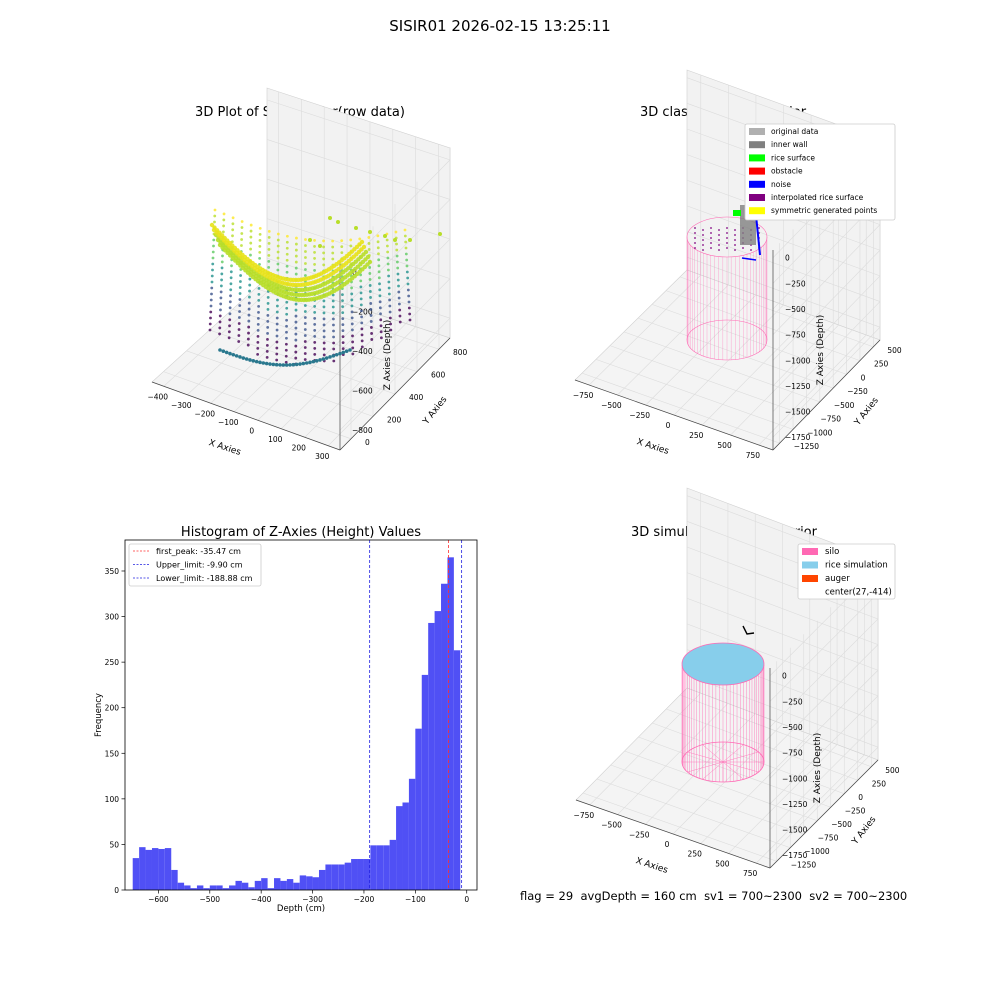 This screenshot has height=1000, width=1000. Describe the element at coordinates (547, 896) in the screenshot. I see `footer-flag: flag = 29` at that location.